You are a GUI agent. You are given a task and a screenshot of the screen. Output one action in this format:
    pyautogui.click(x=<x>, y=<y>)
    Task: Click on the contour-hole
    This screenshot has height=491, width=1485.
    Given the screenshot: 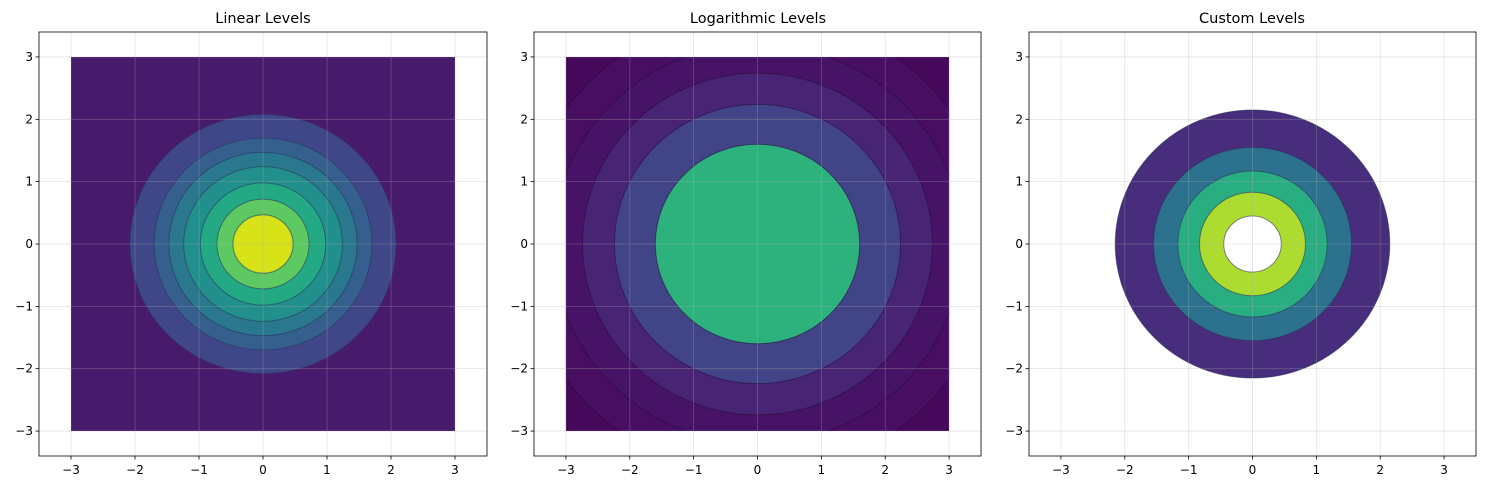 What is the action you would take?
    pyautogui.click(x=1252, y=244)
    